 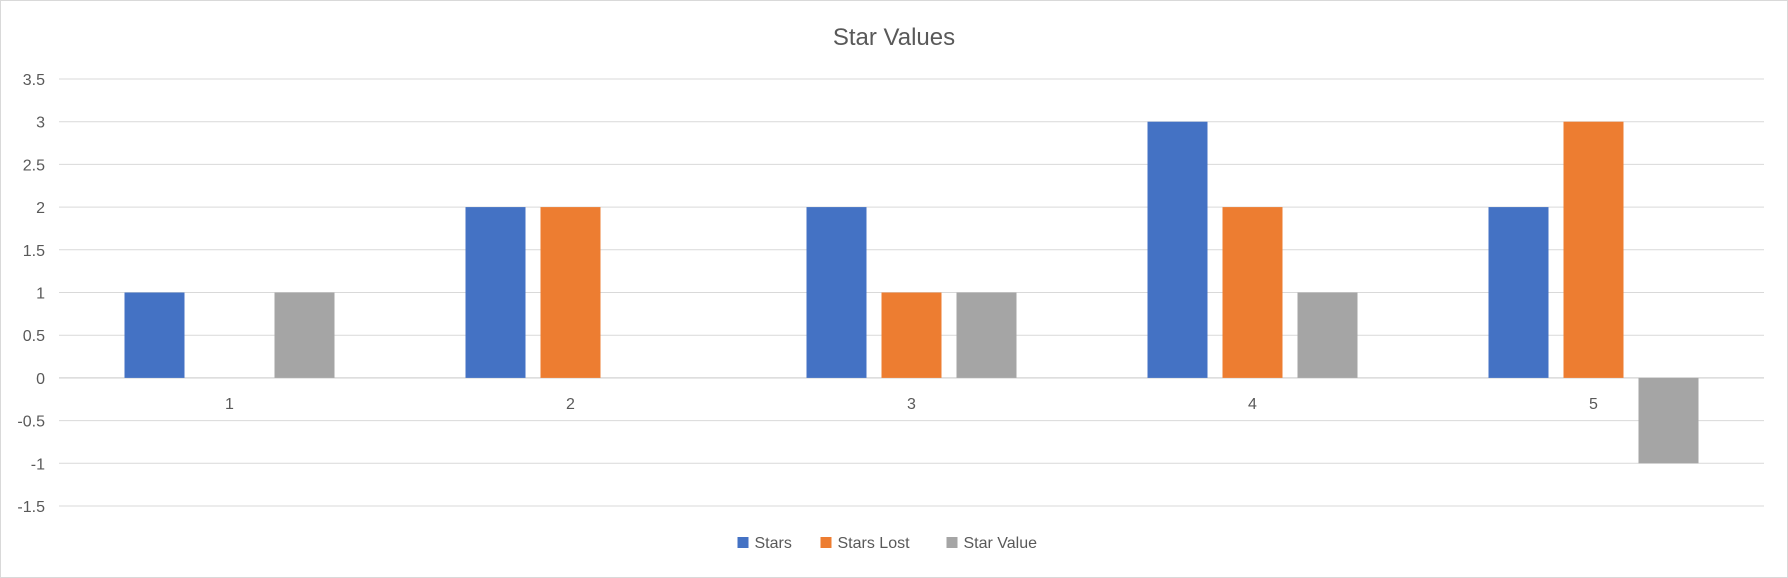 I want to click on legend: Stars Stars Lost Star Value, so click(x=887, y=543).